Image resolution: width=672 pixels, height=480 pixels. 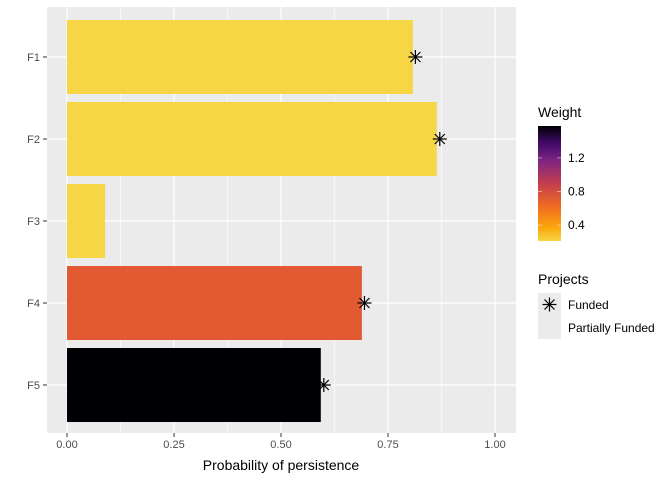 What do you see at coordinates (281, 465) in the screenshot?
I see `x-axis-title: Probability of persistence` at bounding box center [281, 465].